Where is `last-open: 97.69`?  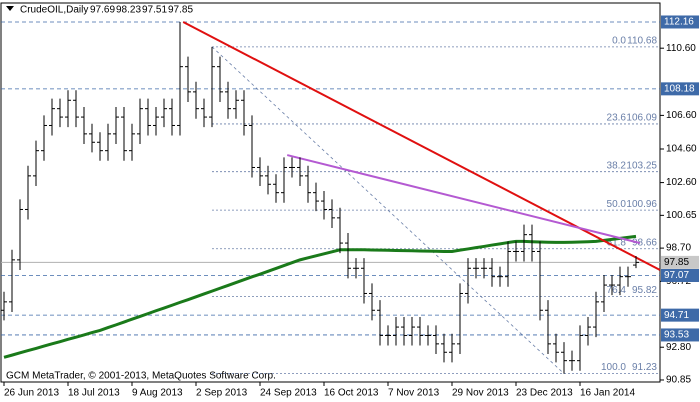
last-open: 97.69 is located at coordinates (102, 10).